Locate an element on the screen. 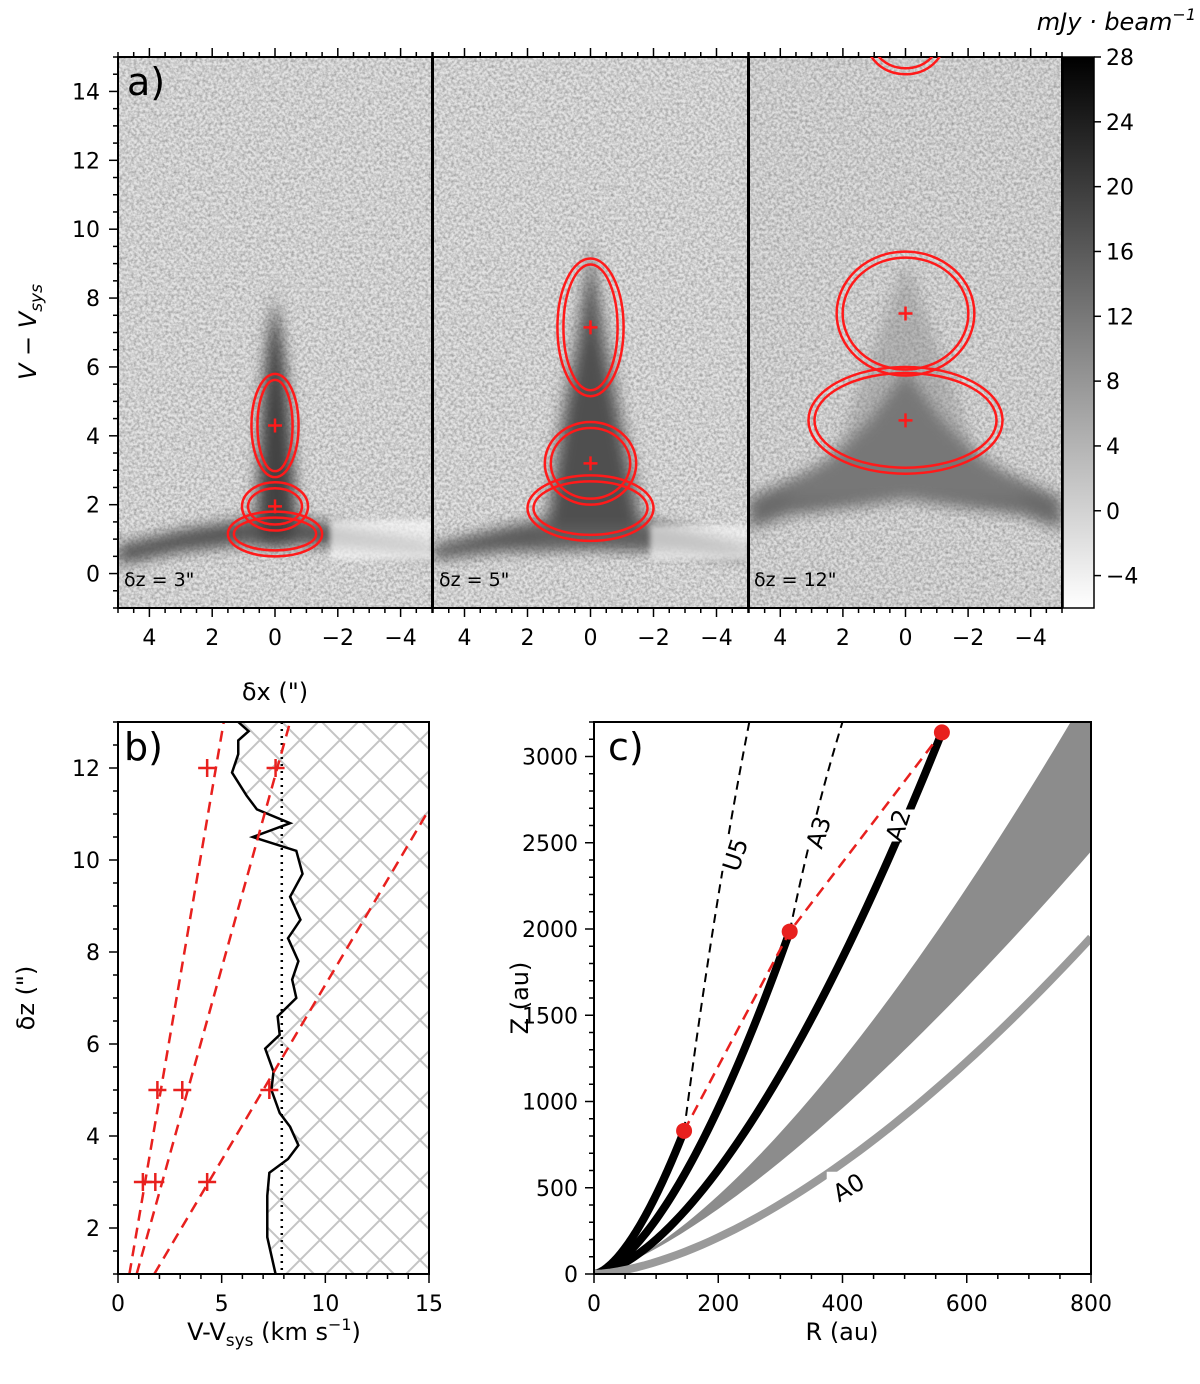 Image resolution: width=1200 pixels, height=1384 pixels. panel-a-xlabel: δx (") is located at coordinates (275, 692).